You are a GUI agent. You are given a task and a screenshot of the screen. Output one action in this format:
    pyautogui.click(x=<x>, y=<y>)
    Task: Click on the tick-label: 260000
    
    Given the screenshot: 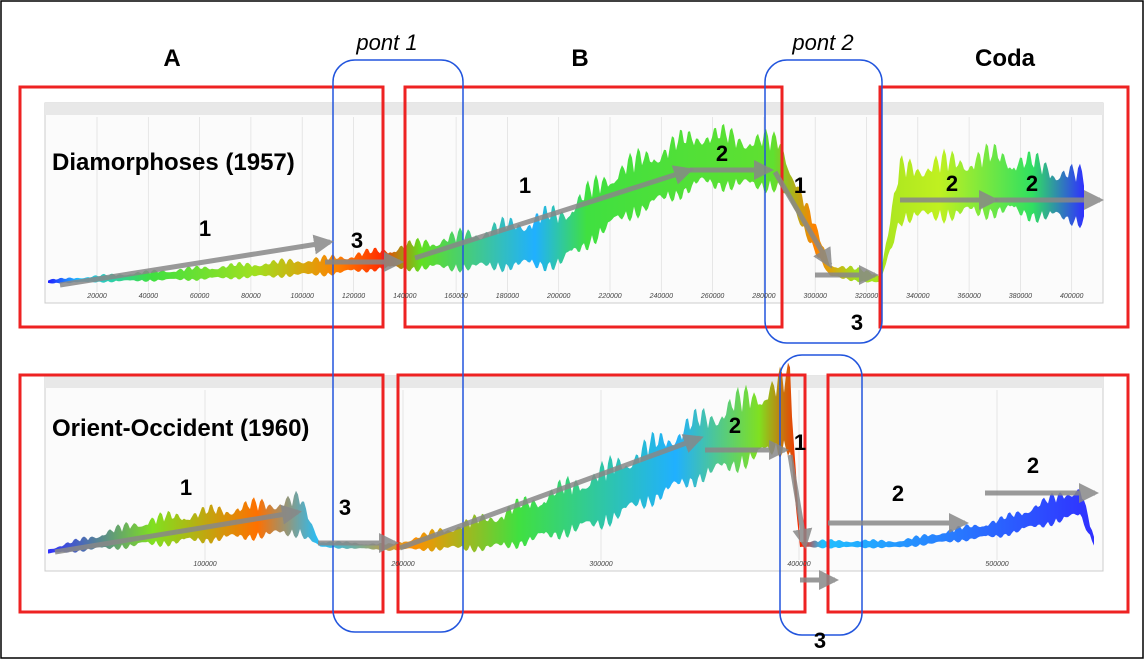 What is the action you would take?
    pyautogui.click(x=712, y=296)
    